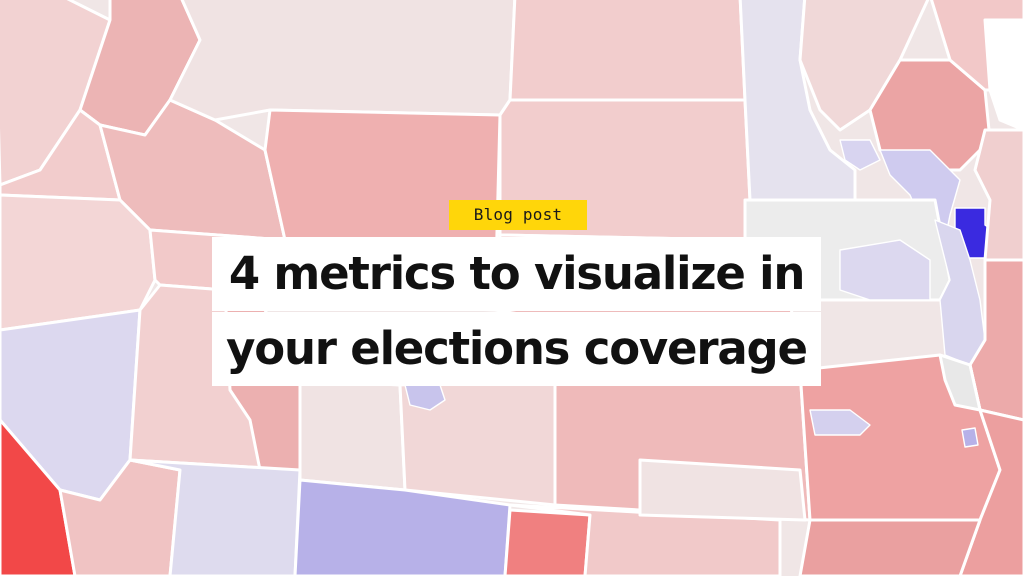 This screenshot has height=576, width=1024. Describe the element at coordinates (518, 215) in the screenshot. I see `blog-post-badge: Blog post` at that location.